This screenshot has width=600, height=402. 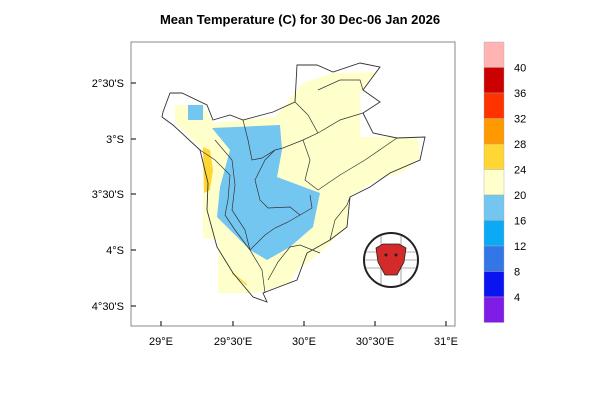 What do you see at coordinates (520, 94) in the screenshot?
I see `colorbar-label: 36` at bounding box center [520, 94].